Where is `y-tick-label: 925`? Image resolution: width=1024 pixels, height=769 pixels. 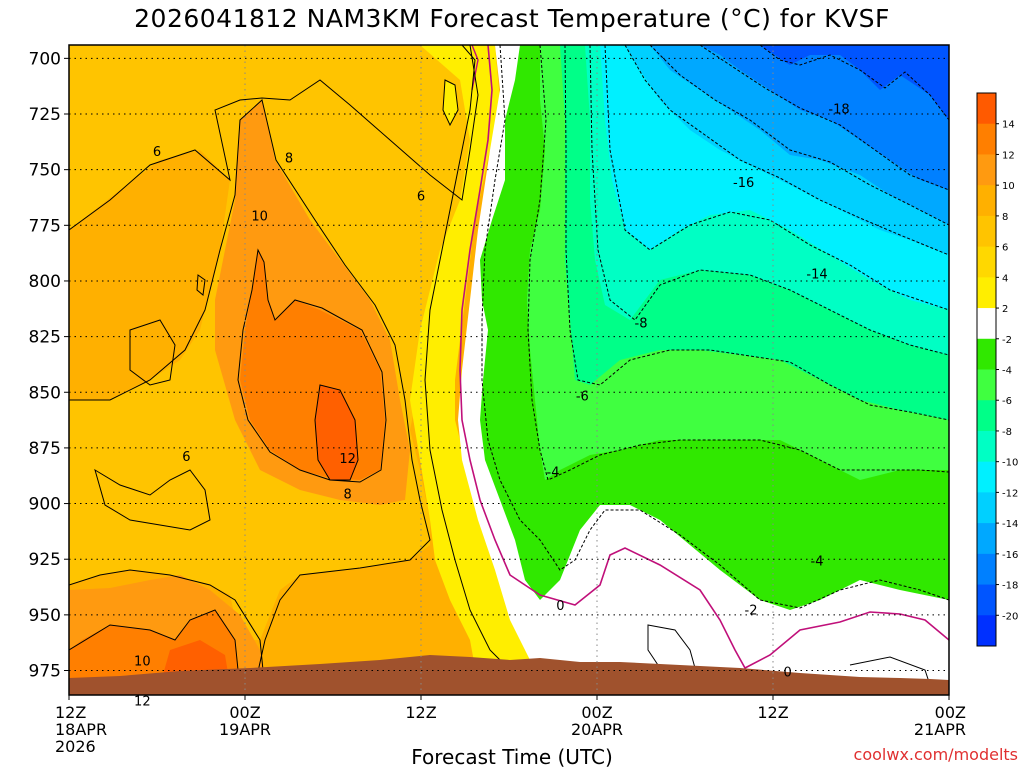 y-tick-label: 925 is located at coordinates (45, 560).